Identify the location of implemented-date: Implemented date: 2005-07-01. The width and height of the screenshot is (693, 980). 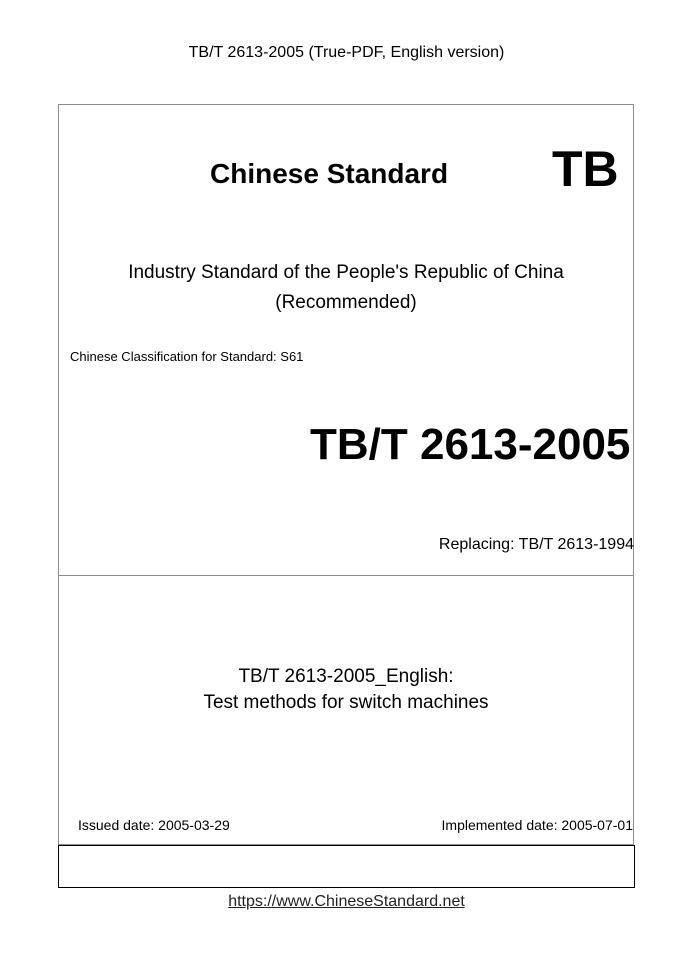
(537, 825).